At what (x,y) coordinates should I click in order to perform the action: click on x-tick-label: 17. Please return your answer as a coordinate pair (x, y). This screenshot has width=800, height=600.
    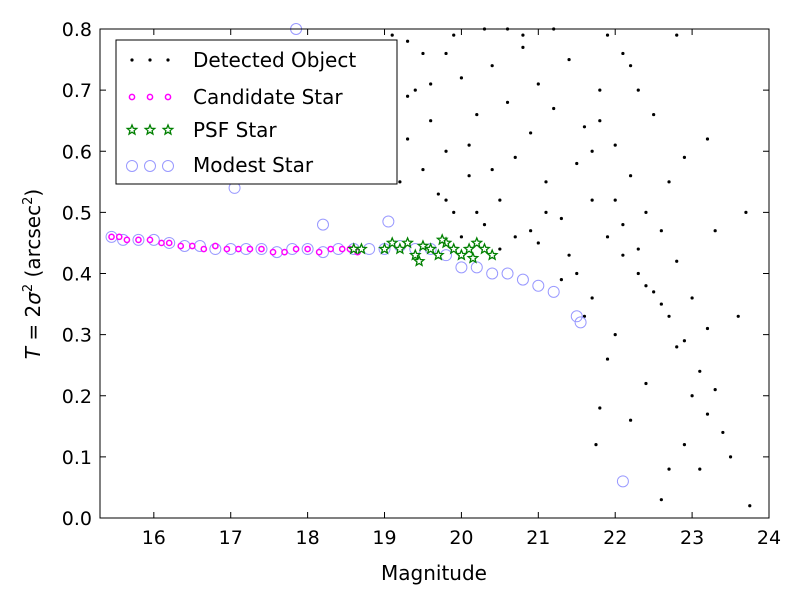
    Looking at the image, I should click on (231, 538).